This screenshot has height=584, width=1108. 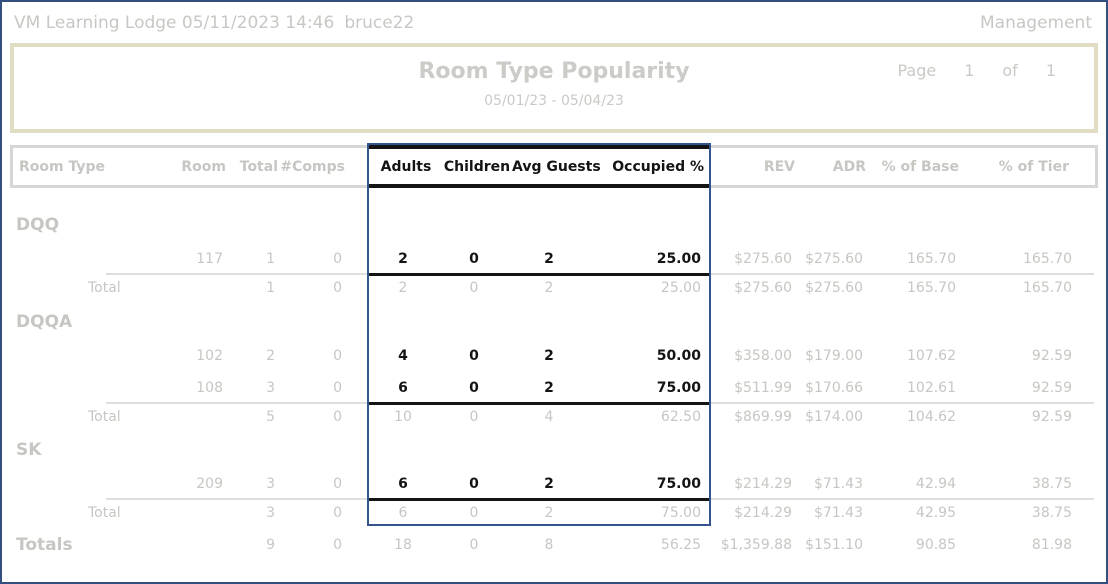 I want to click on column-header-room: Room, so click(x=203, y=166).